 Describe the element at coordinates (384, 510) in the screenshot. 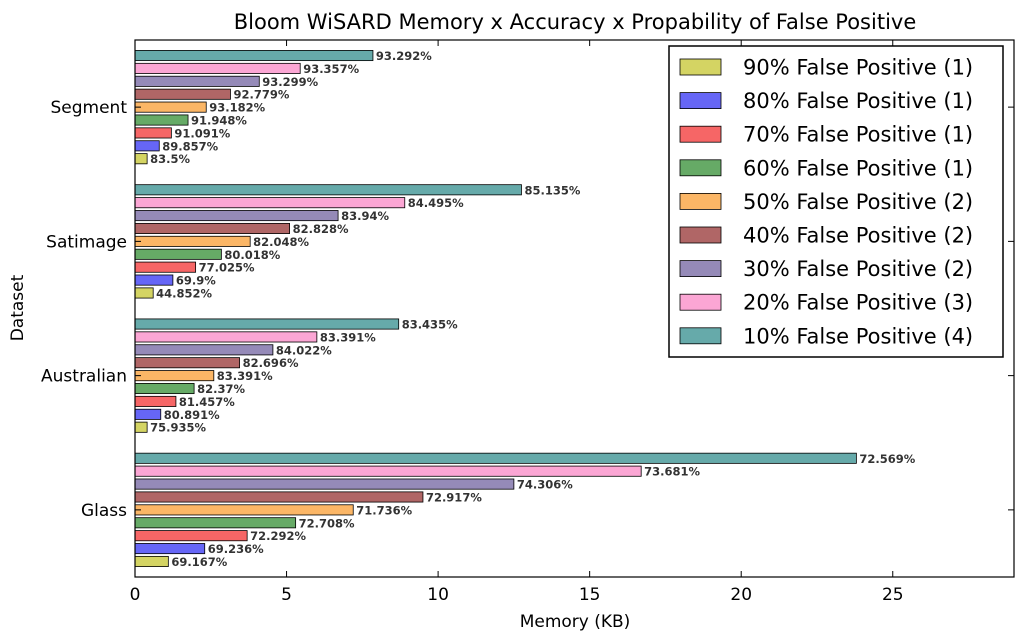

I see `data-label: 71.736%` at that location.